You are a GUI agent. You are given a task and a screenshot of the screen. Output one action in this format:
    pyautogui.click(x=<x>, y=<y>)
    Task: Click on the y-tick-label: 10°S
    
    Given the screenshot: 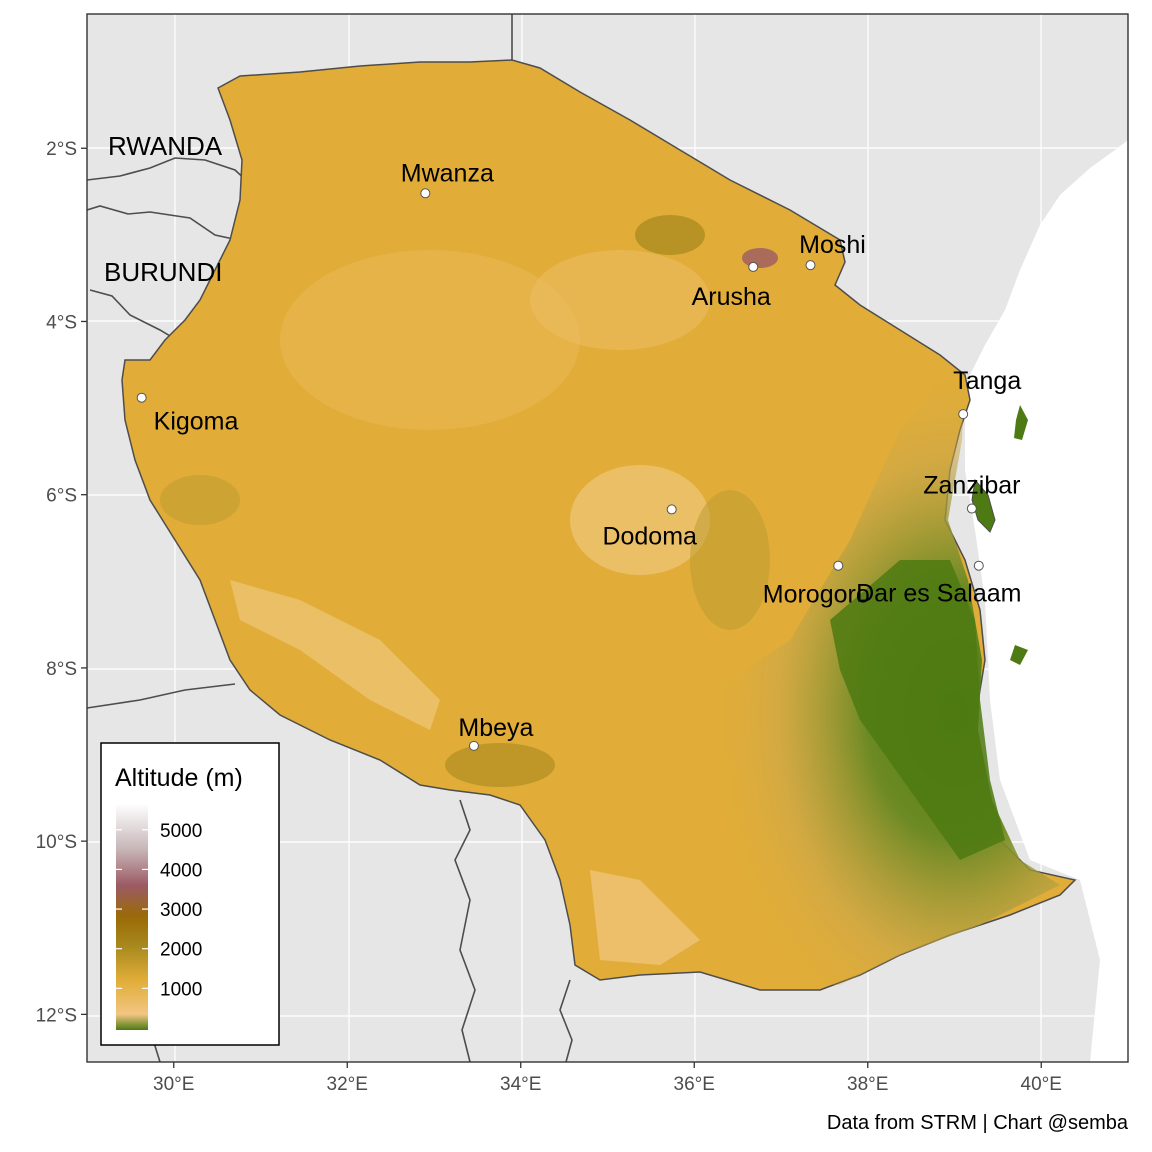 What is the action you would take?
    pyautogui.click(x=56, y=842)
    